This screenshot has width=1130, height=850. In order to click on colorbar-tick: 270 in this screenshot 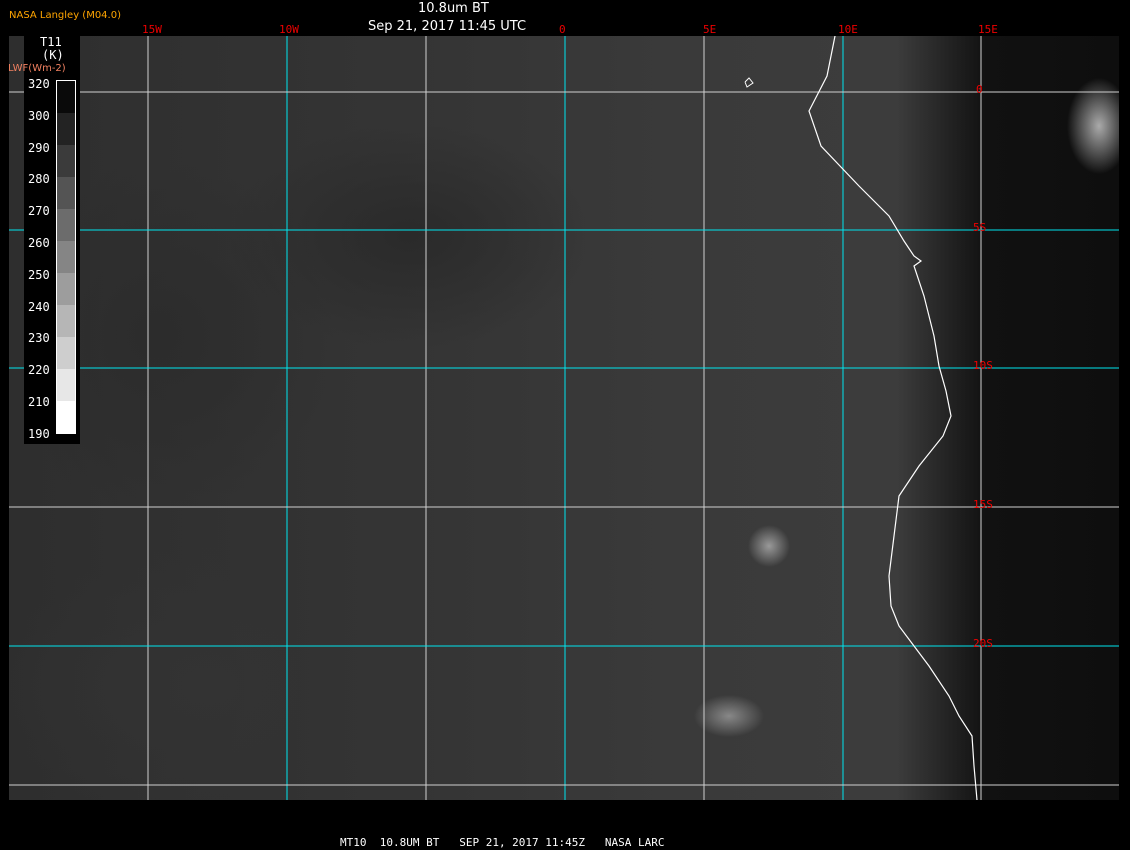, I will do `click(39, 211)`.